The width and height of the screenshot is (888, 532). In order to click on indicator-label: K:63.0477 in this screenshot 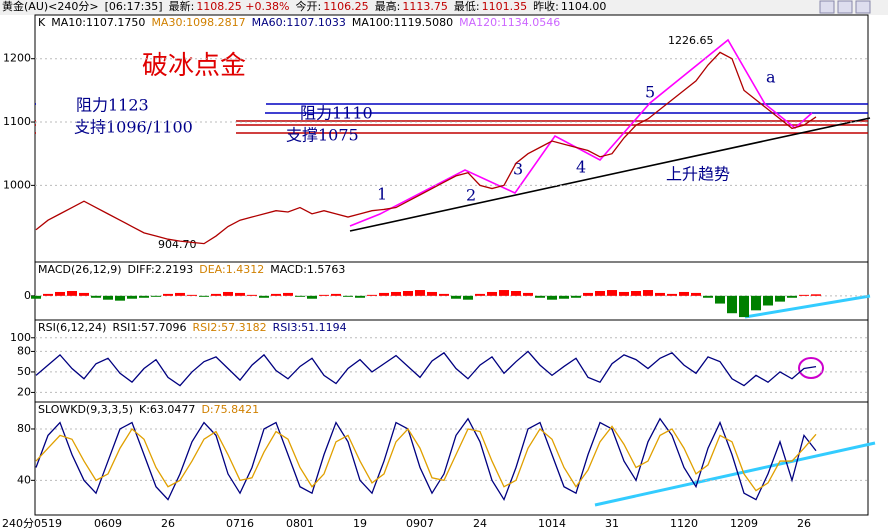, I will do `click(167, 409)`.